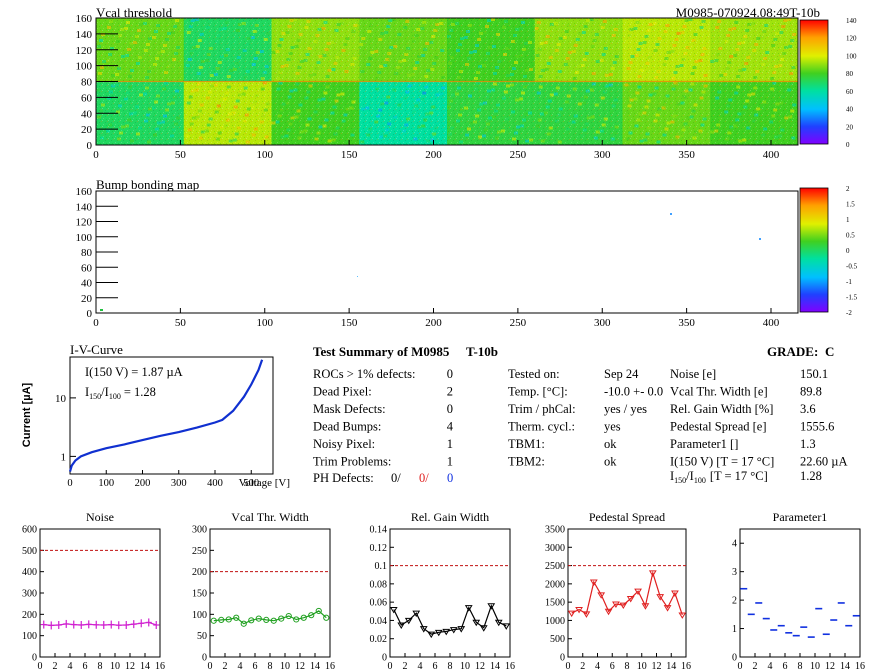  I want to click on colorbar-tick-label: -0.5, so click(852, 267).